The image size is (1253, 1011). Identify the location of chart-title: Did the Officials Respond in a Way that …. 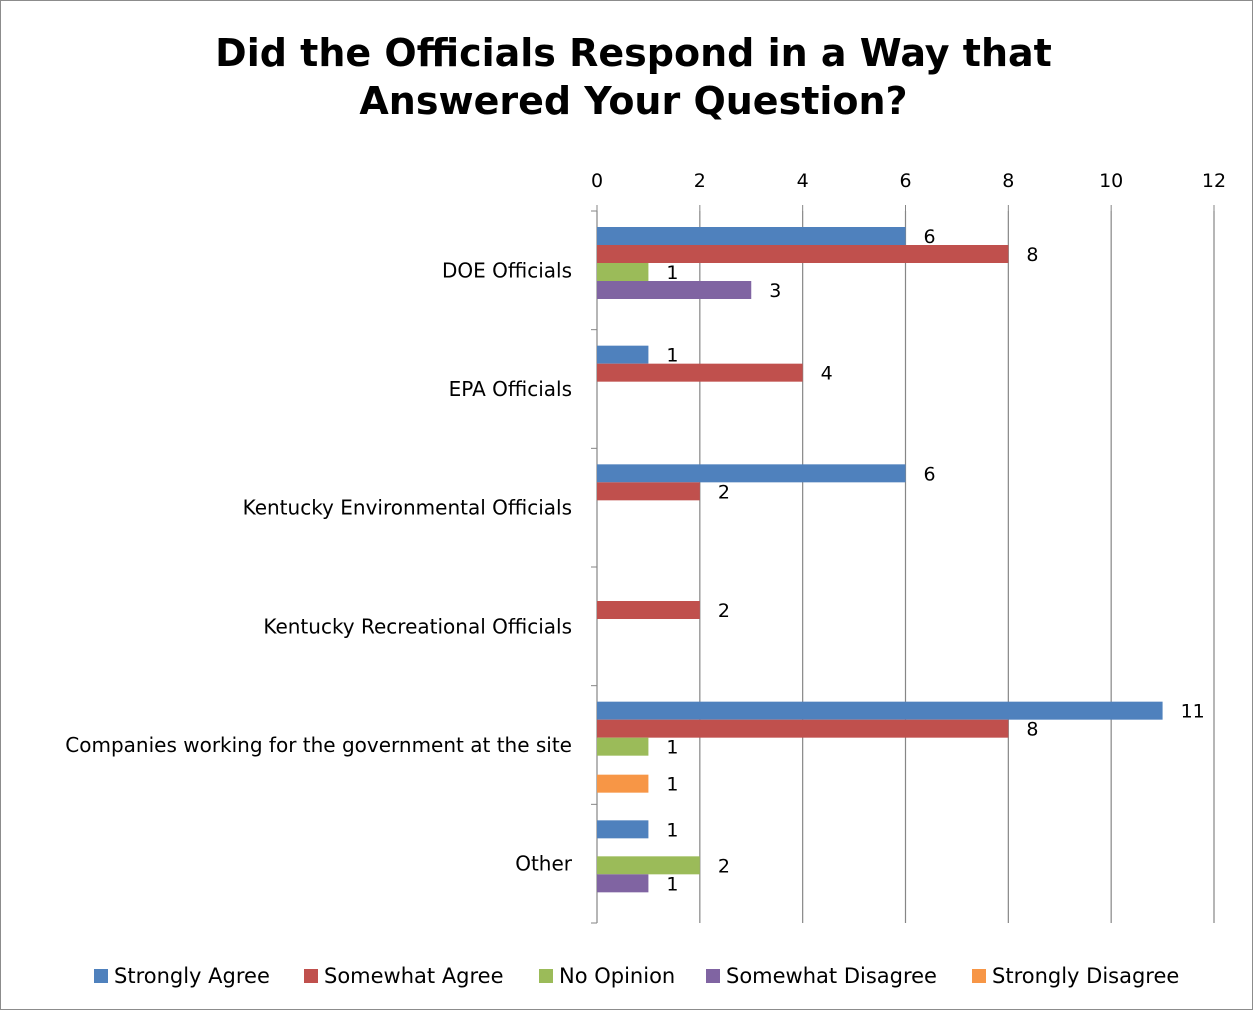
(627, 77).